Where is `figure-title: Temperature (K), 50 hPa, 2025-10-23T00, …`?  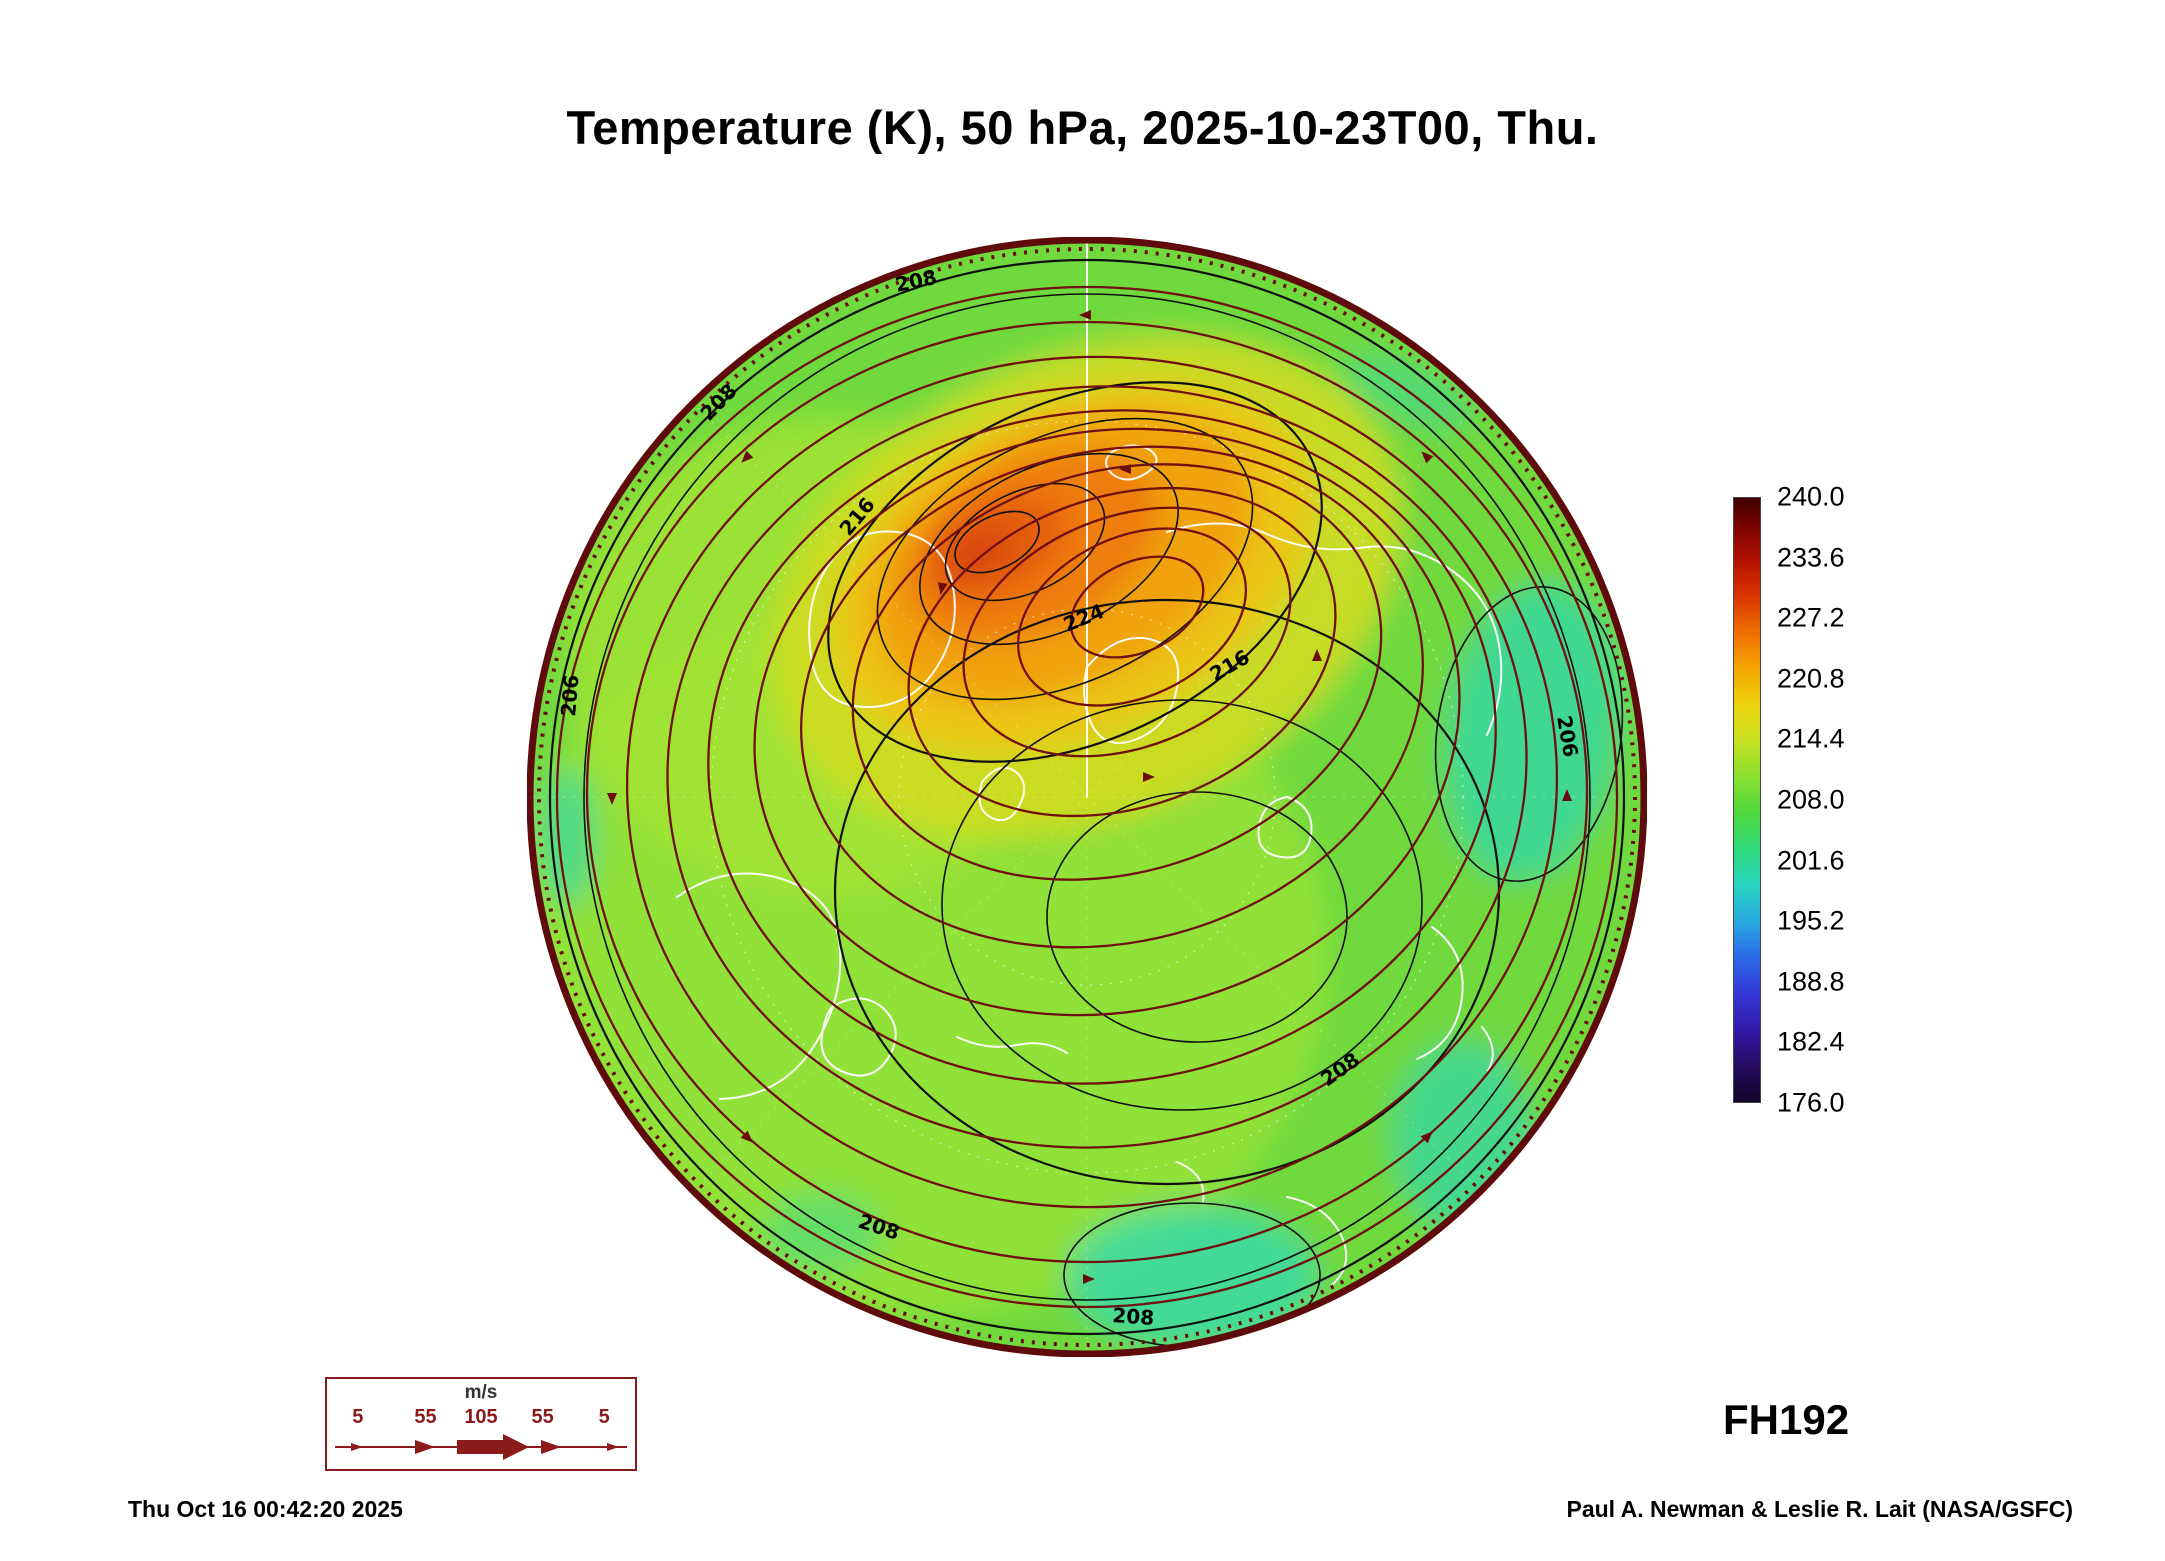
figure-title: Temperature (K), 50 hPa, 2025-10-23T00, … is located at coordinates (1082, 127).